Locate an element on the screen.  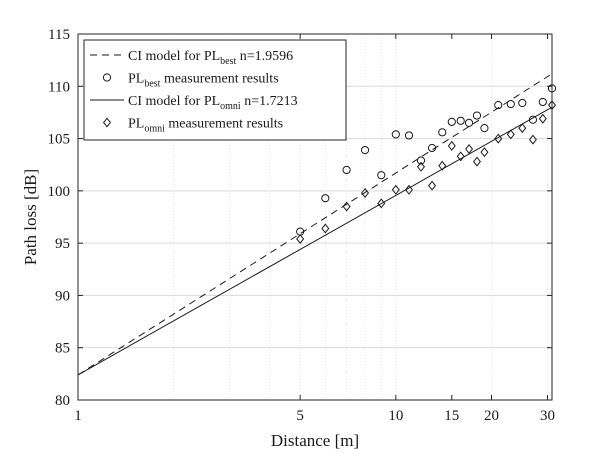
y-tick-label: 105 is located at coordinates (59, 140).